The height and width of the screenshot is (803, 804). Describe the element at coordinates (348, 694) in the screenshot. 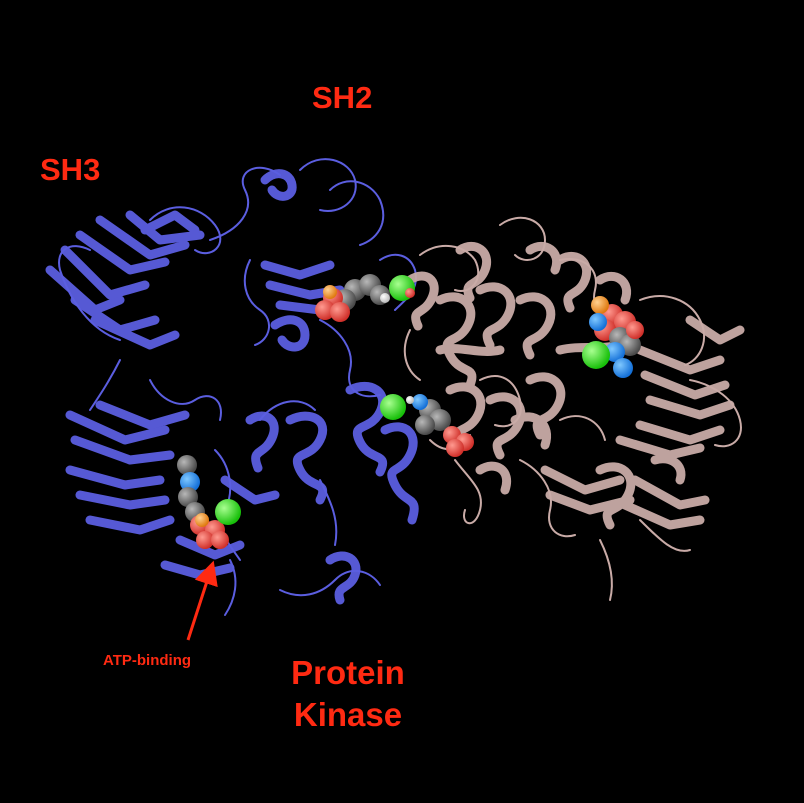

I see `protein-kinase-label: Protein Kinase` at that location.